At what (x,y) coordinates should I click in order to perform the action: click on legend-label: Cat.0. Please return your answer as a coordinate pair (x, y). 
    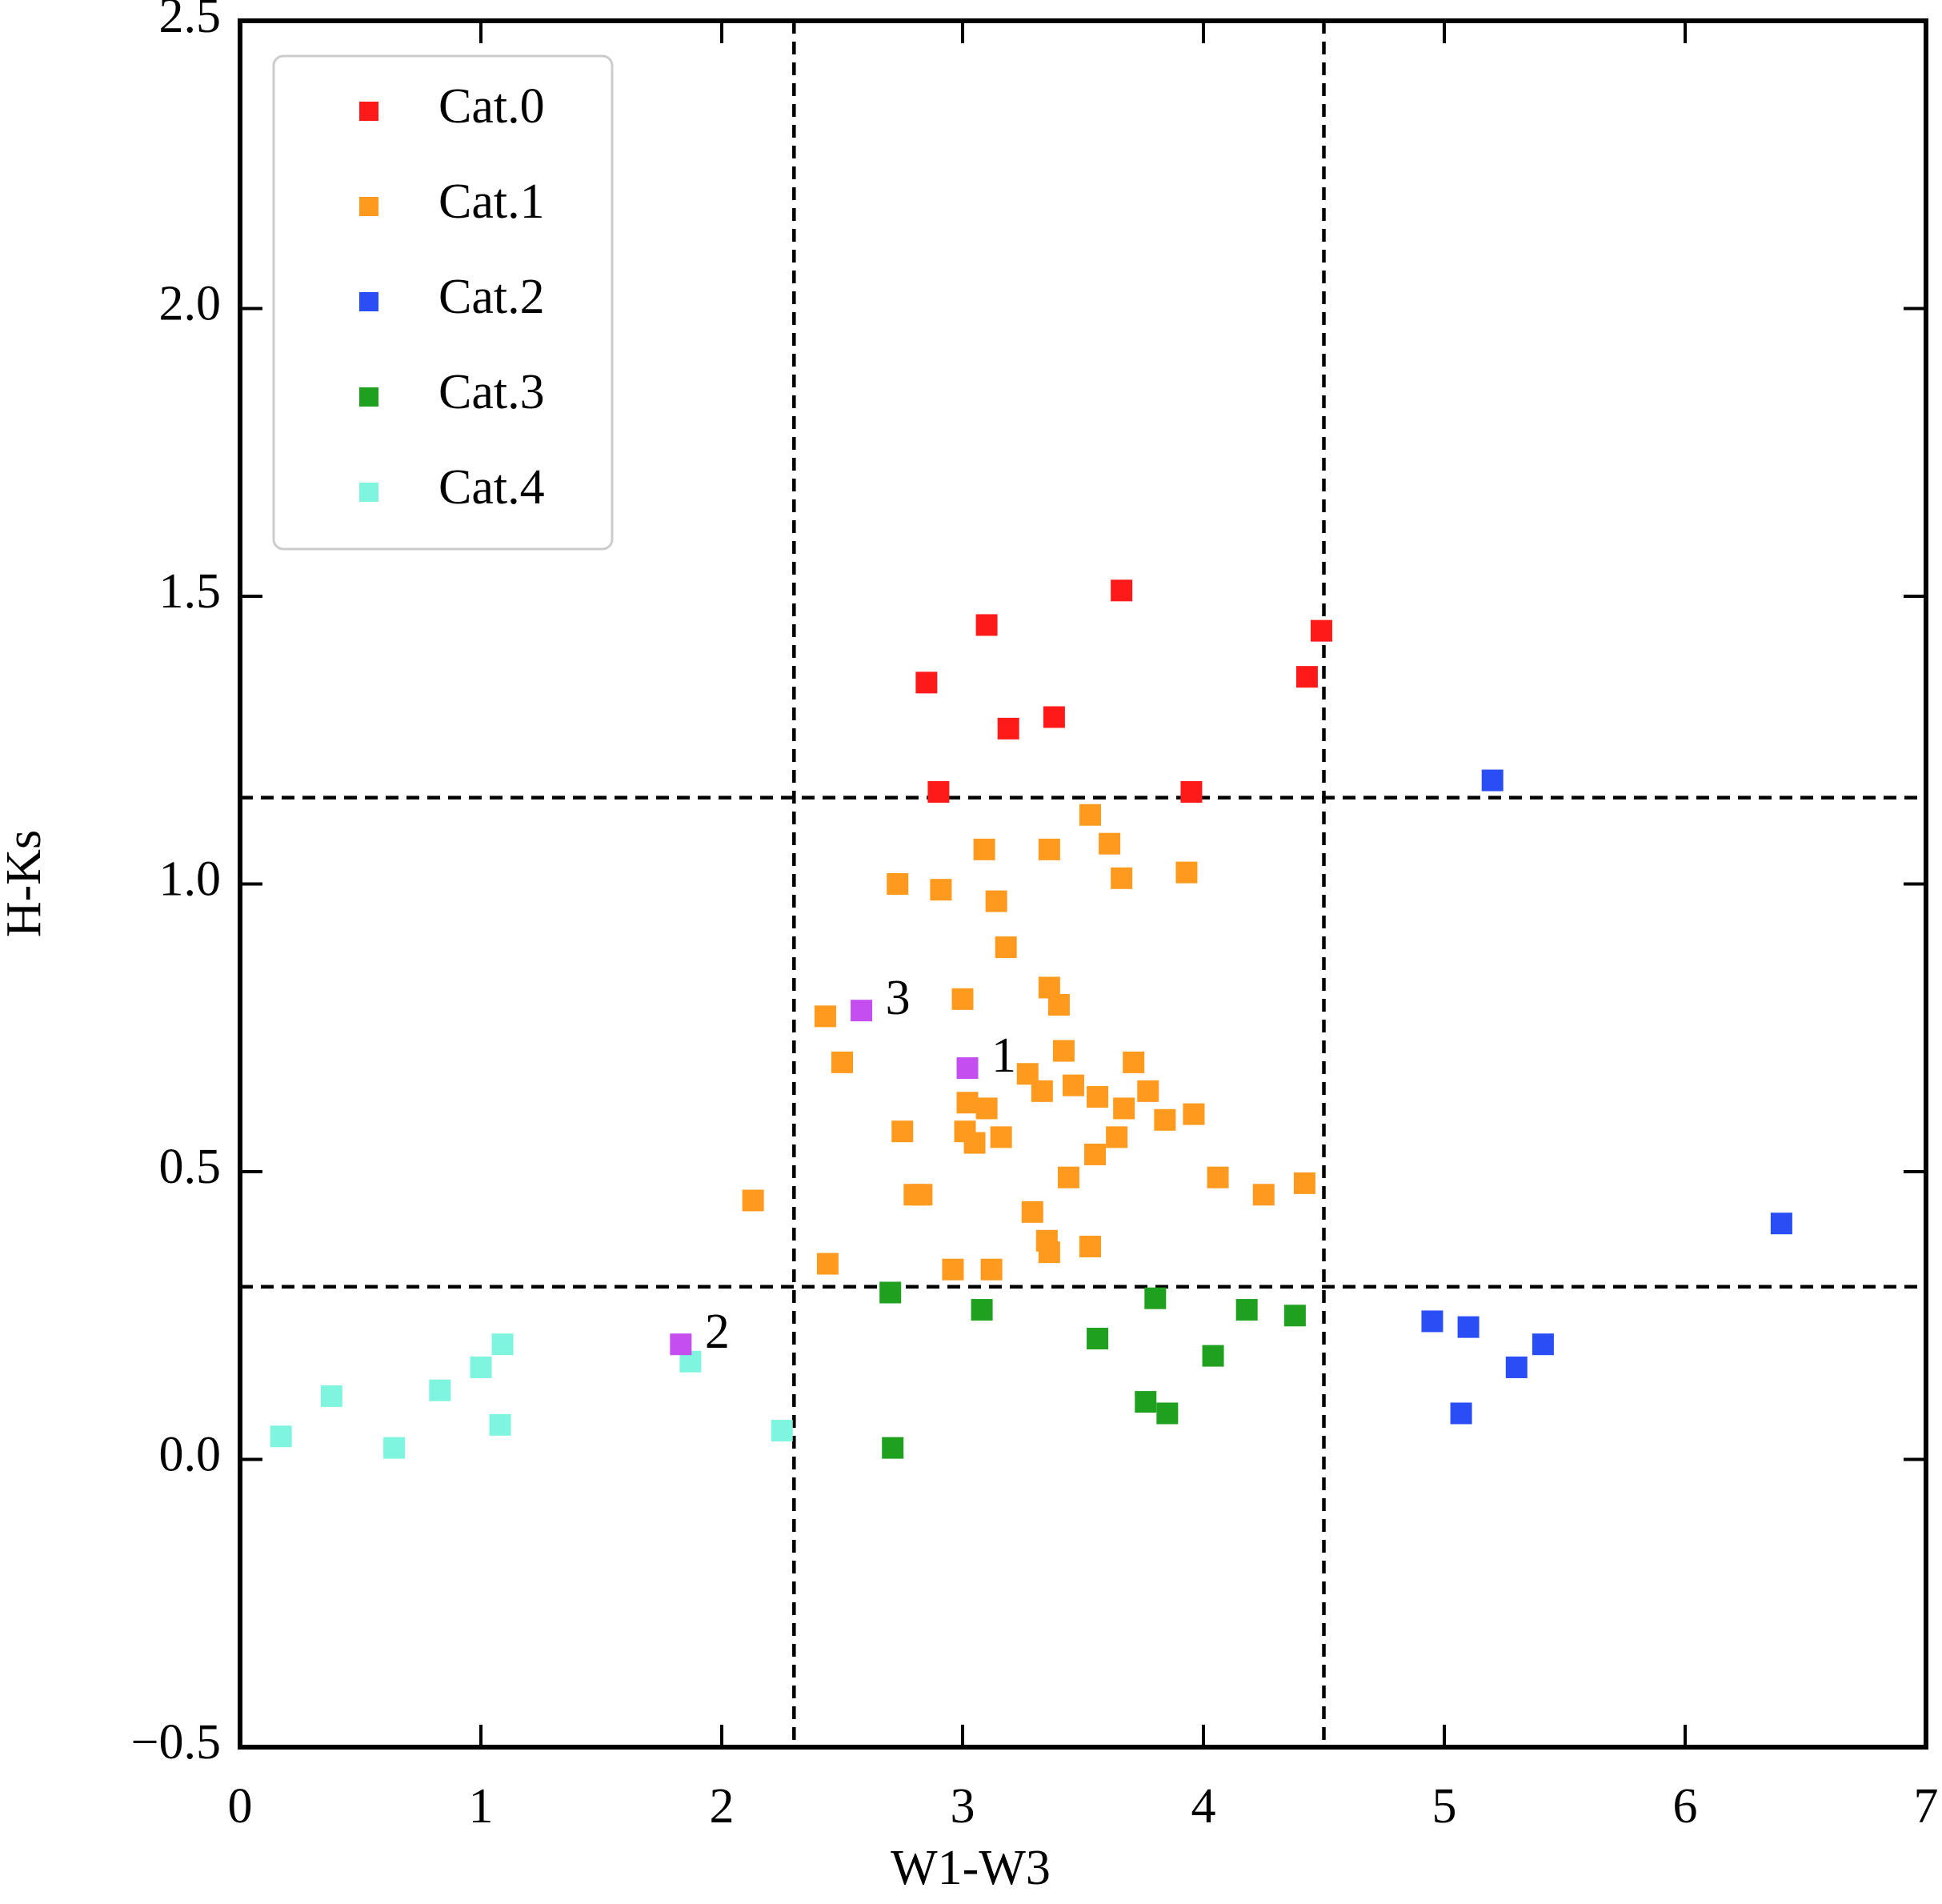
    Looking at the image, I should click on (492, 106).